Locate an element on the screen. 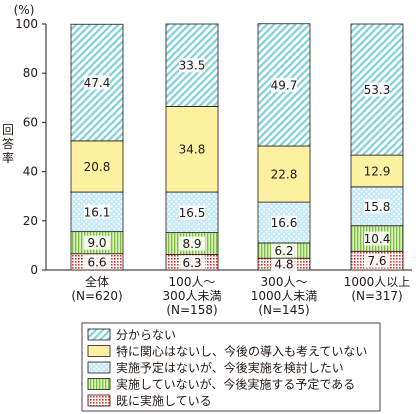 The height and width of the screenshot is (414, 419). category-label-line: (N=145) is located at coordinates (283, 310).